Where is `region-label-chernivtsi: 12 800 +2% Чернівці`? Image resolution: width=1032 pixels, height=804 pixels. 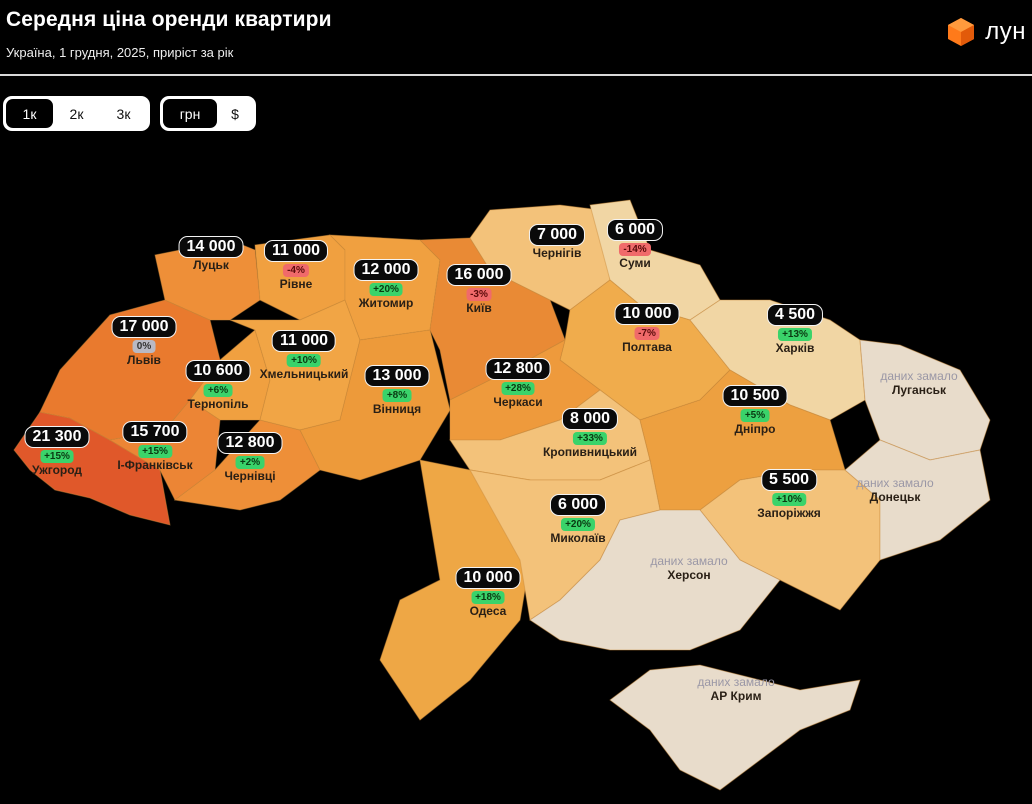
region-label-chernivtsi: 12 800 +2% Чернівці is located at coordinates (250, 457).